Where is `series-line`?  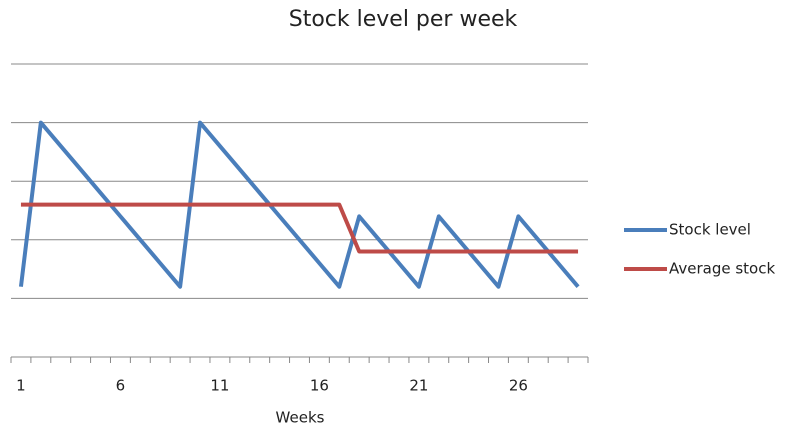 series-line is located at coordinates (299, 228).